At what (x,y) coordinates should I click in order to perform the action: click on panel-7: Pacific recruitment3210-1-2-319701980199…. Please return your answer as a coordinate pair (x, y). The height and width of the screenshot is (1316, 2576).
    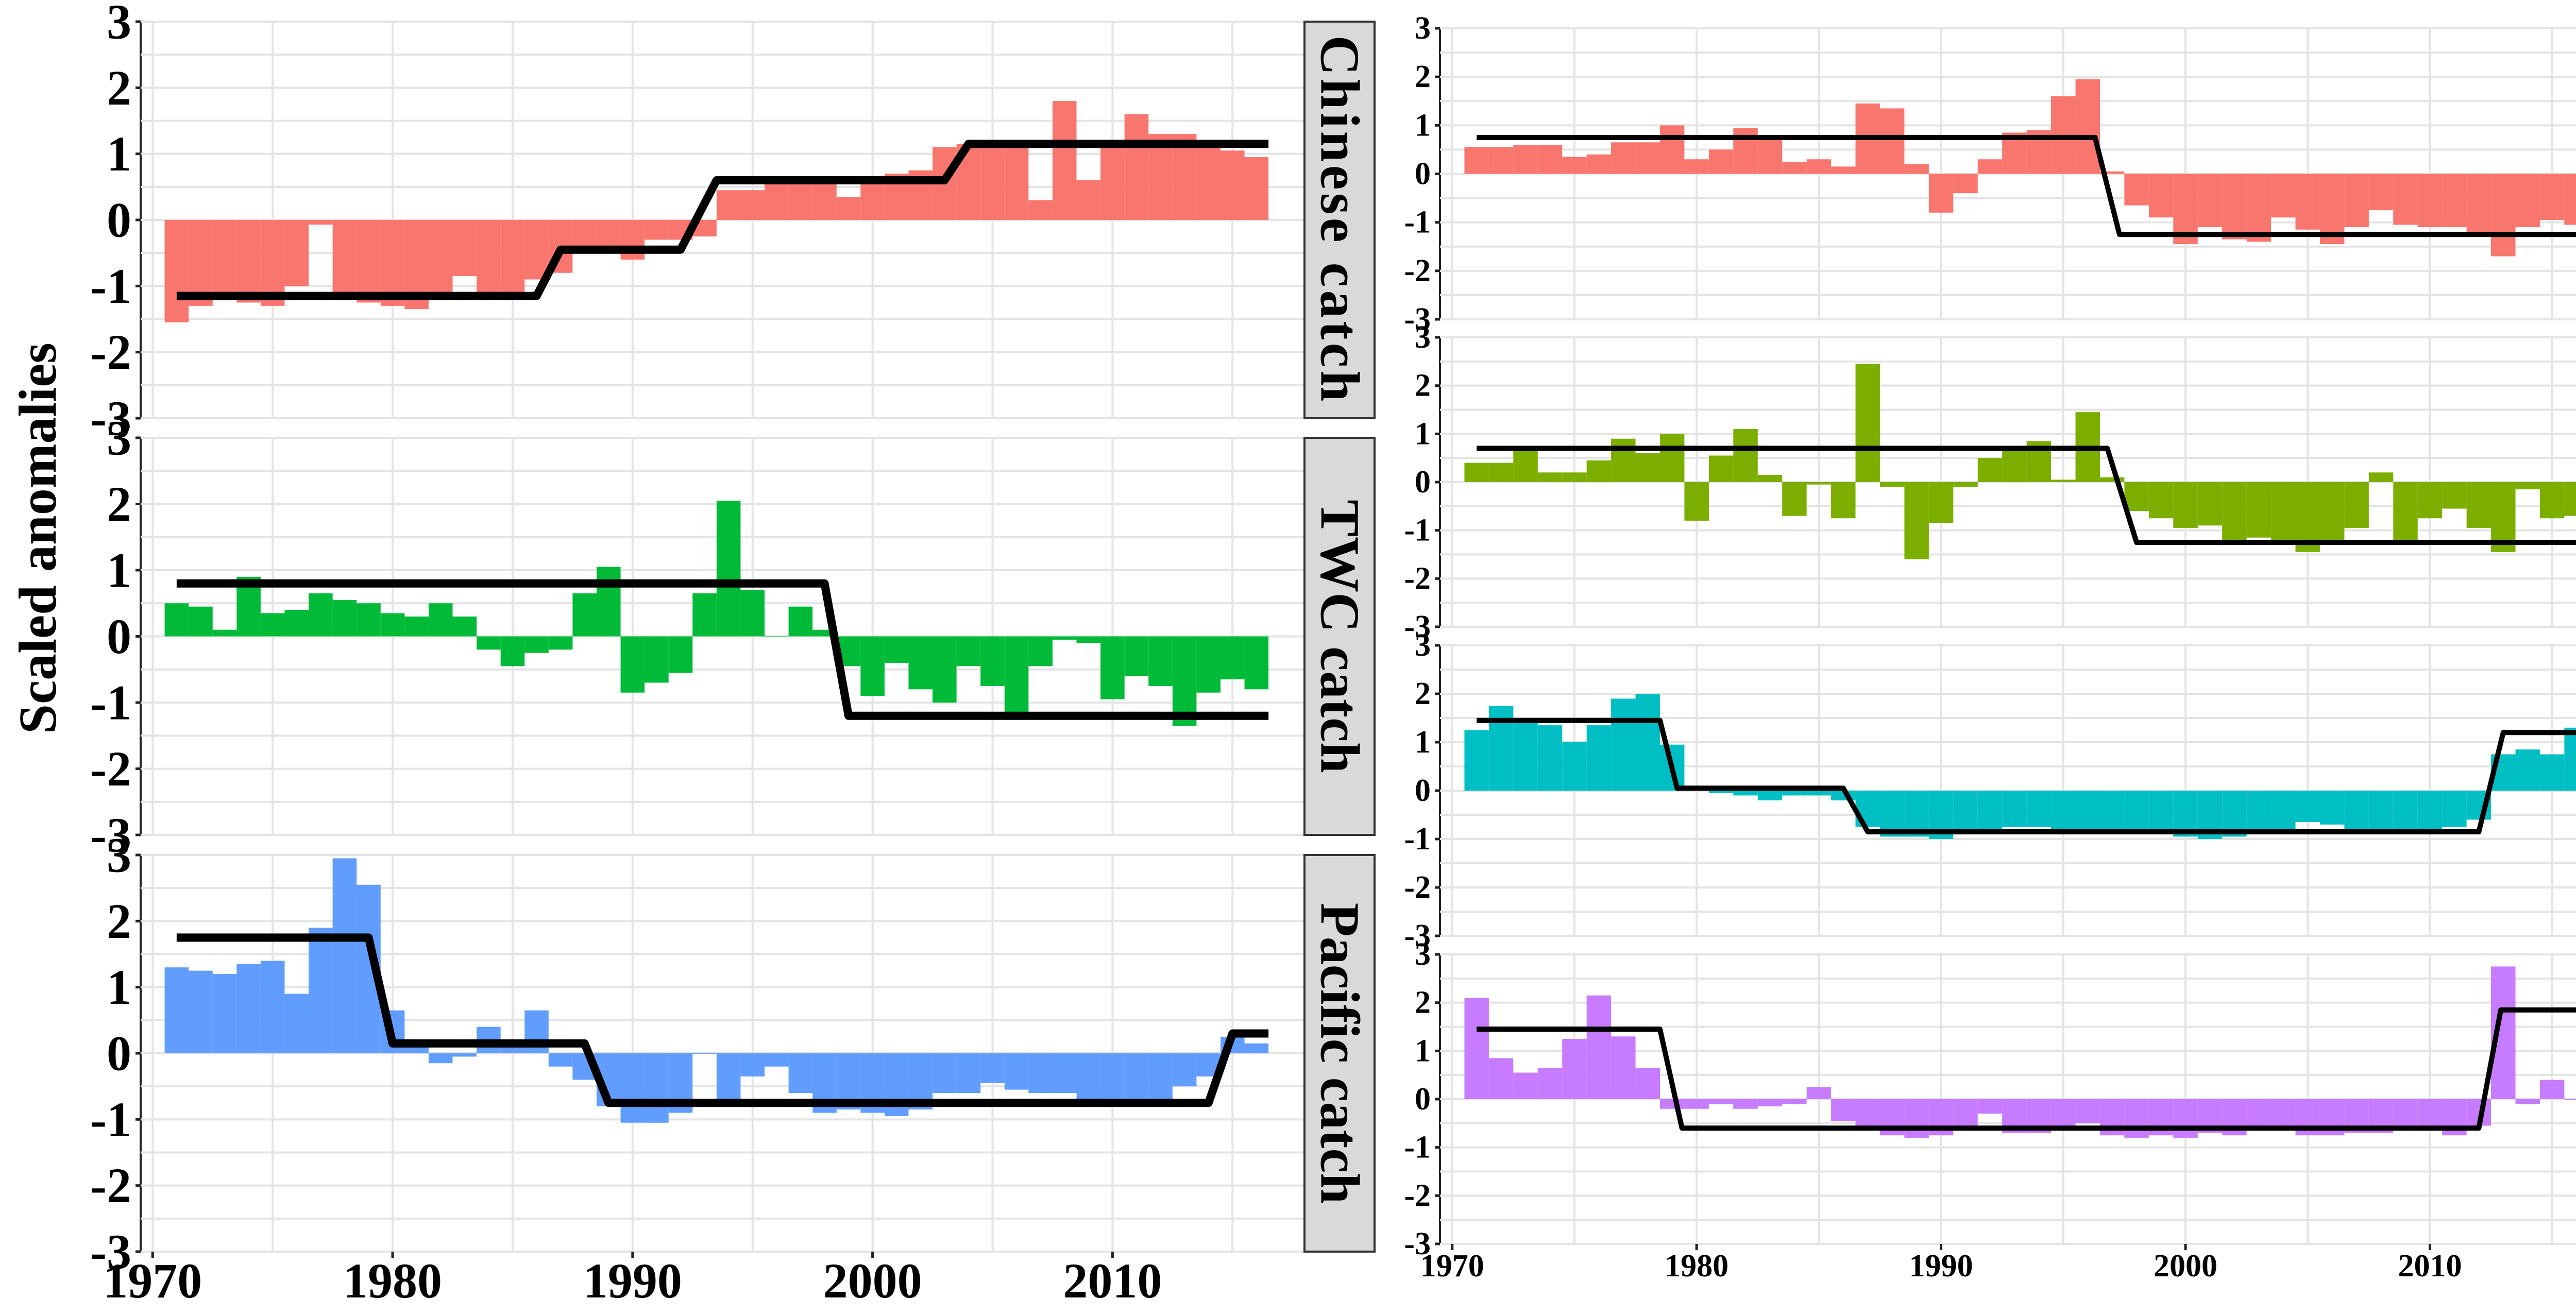
    Looking at the image, I should click on (1990, 1110).